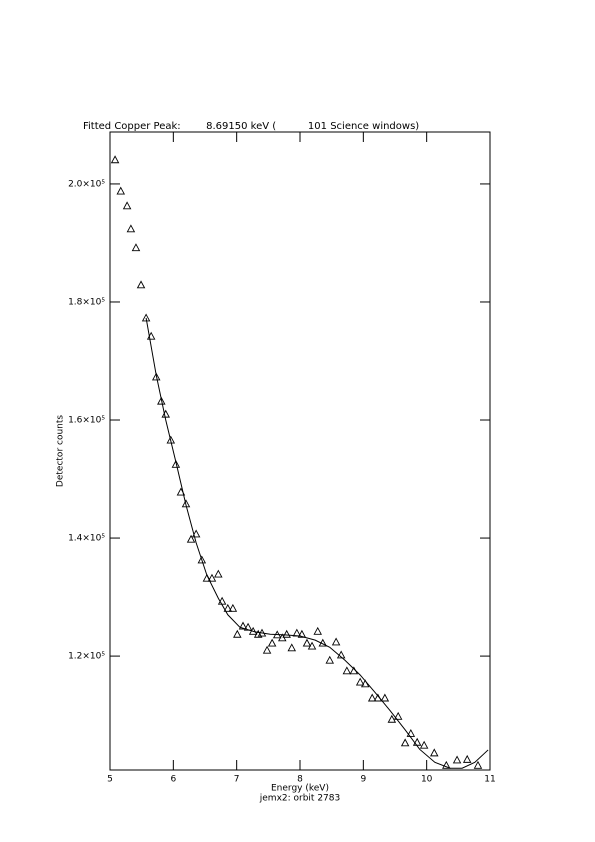 The width and height of the screenshot is (595, 842). Describe the element at coordinates (363, 780) in the screenshot. I see `x-tick-label: 9` at that location.